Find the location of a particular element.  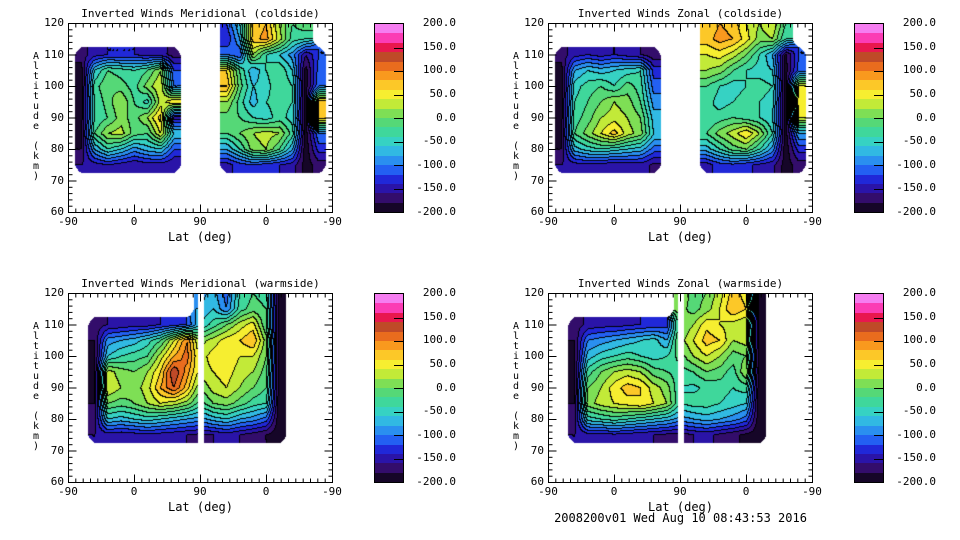

colorbar-tick-label: -100.0 is located at coordinates (436, 164).